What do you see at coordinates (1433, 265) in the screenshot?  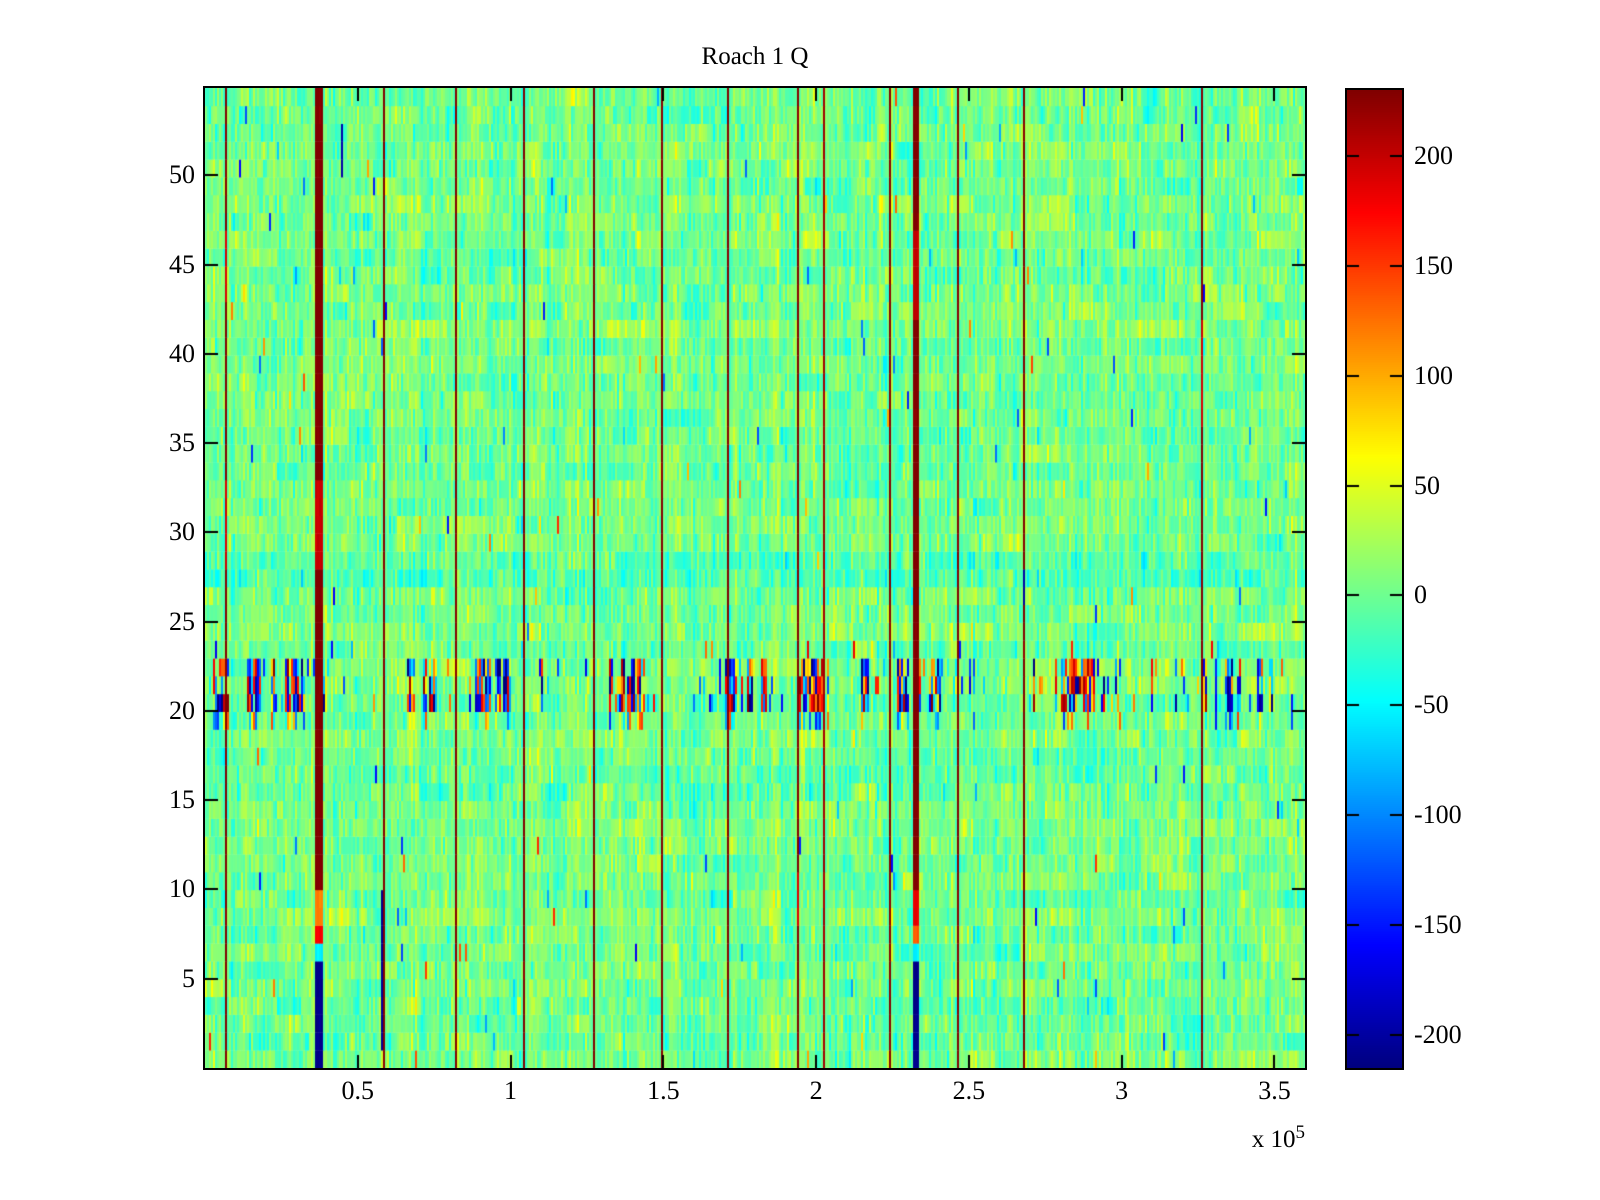 I see `colorbar-tick-label: 150` at bounding box center [1433, 265].